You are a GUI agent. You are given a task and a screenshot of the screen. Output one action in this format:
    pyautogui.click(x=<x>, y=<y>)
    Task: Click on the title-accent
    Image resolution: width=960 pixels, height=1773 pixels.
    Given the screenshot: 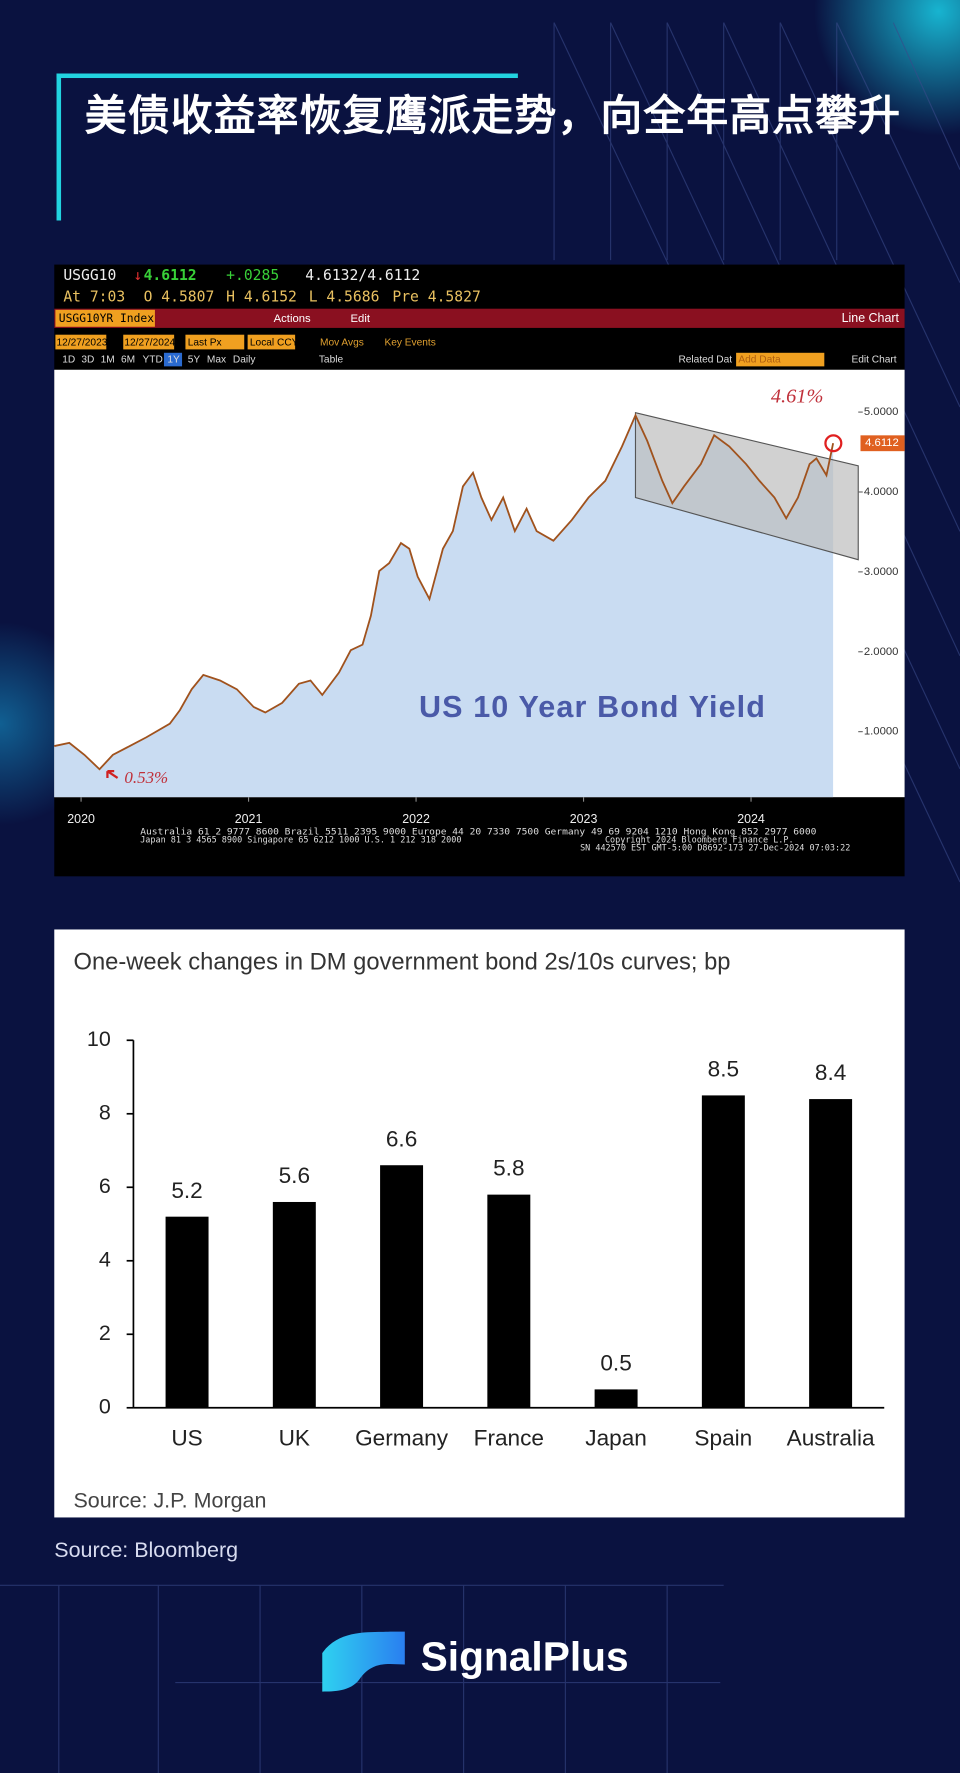 What is the action you would take?
    pyautogui.click(x=287, y=76)
    